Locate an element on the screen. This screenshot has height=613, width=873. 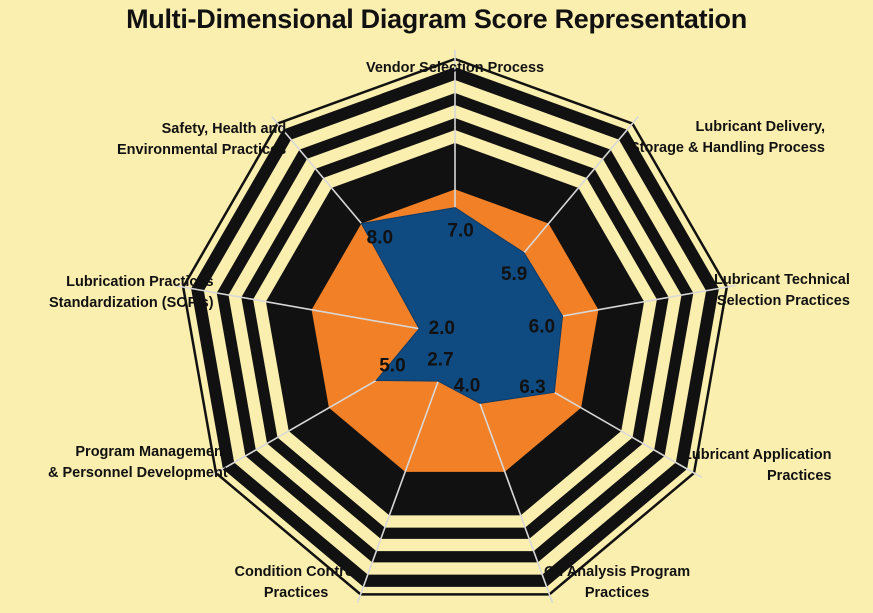
axis-label-line: Safety, Health and is located at coordinates (224, 129).